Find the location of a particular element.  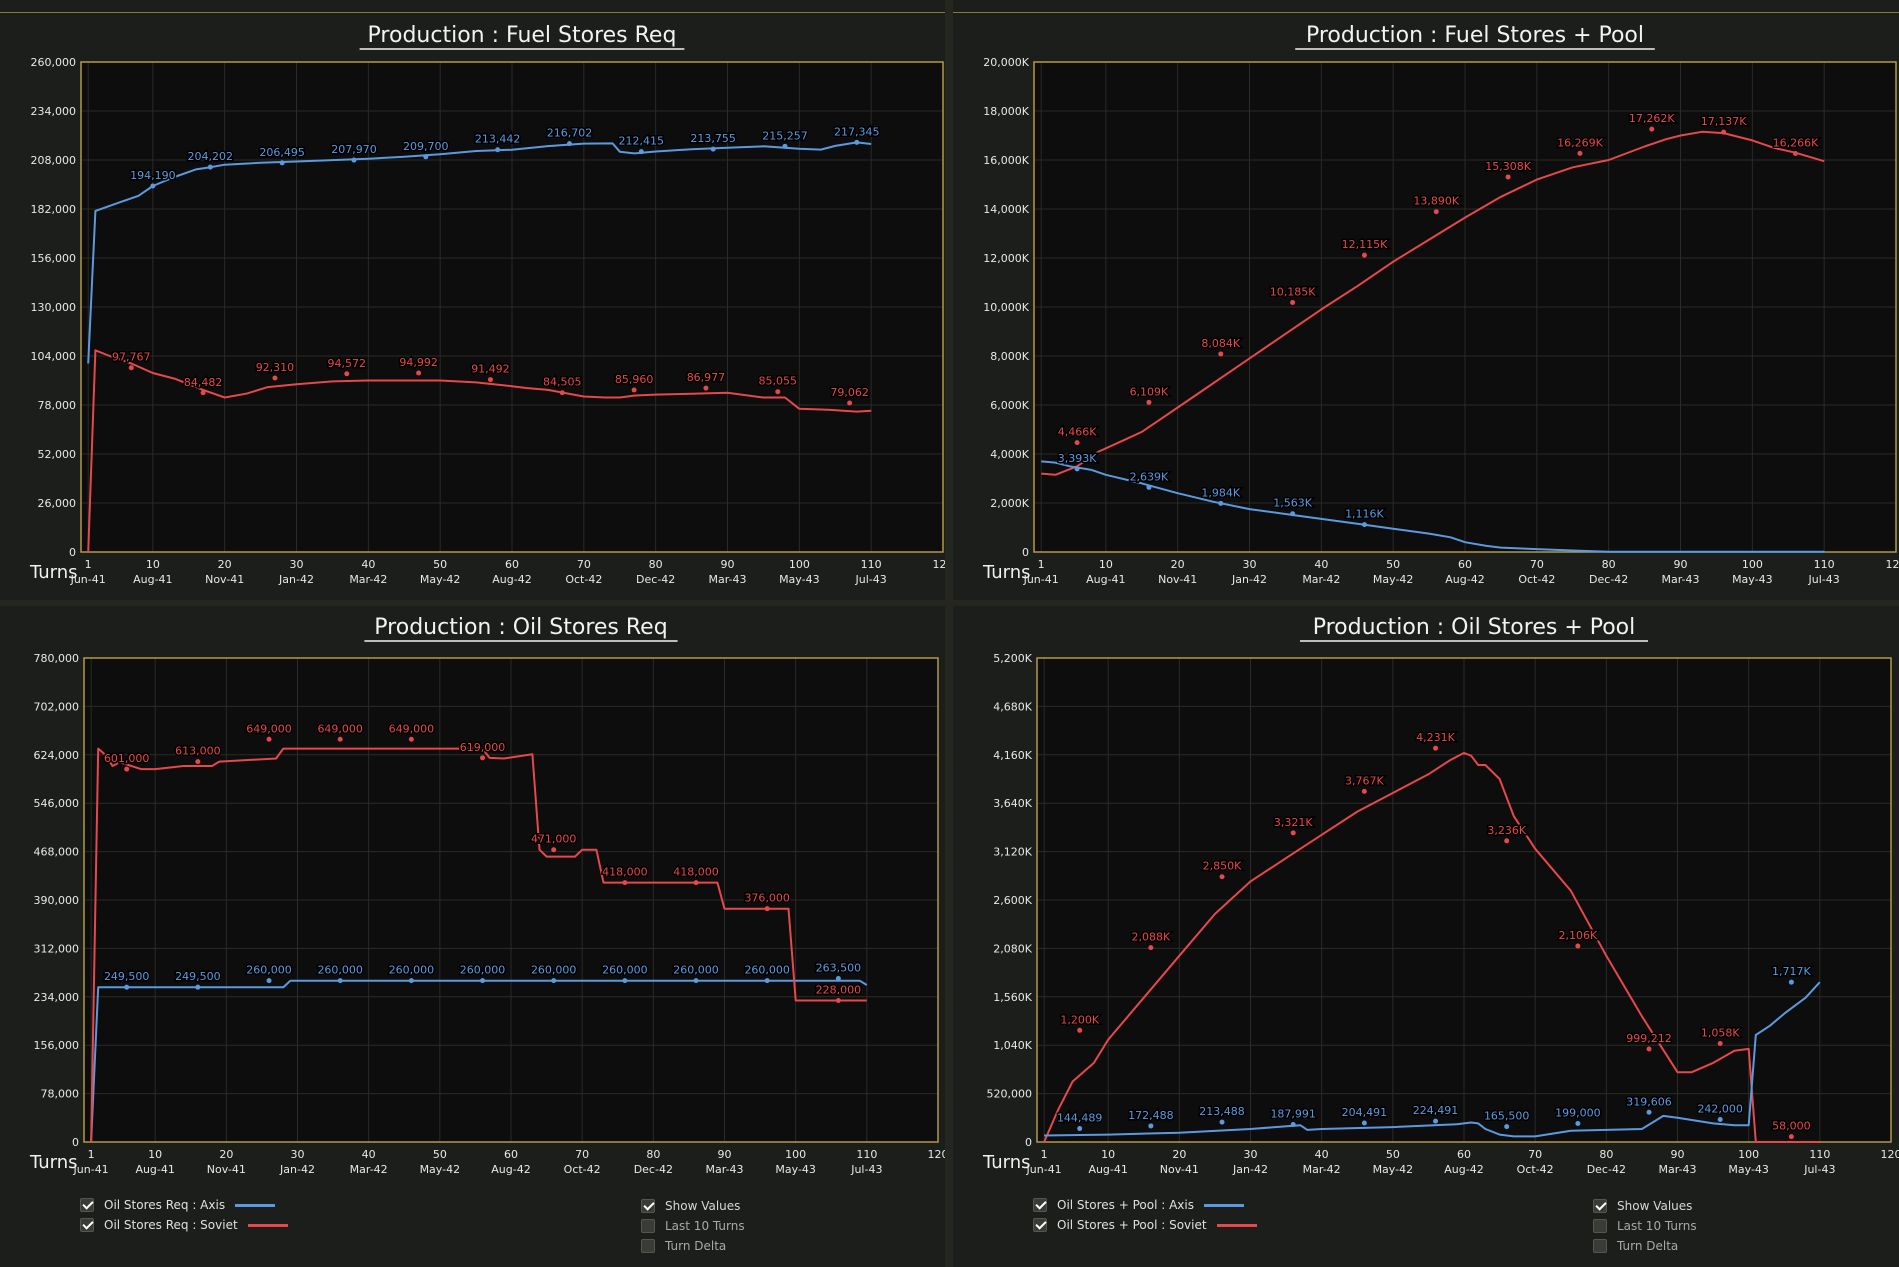

data-label: 187,991 is located at coordinates (1293, 1114).